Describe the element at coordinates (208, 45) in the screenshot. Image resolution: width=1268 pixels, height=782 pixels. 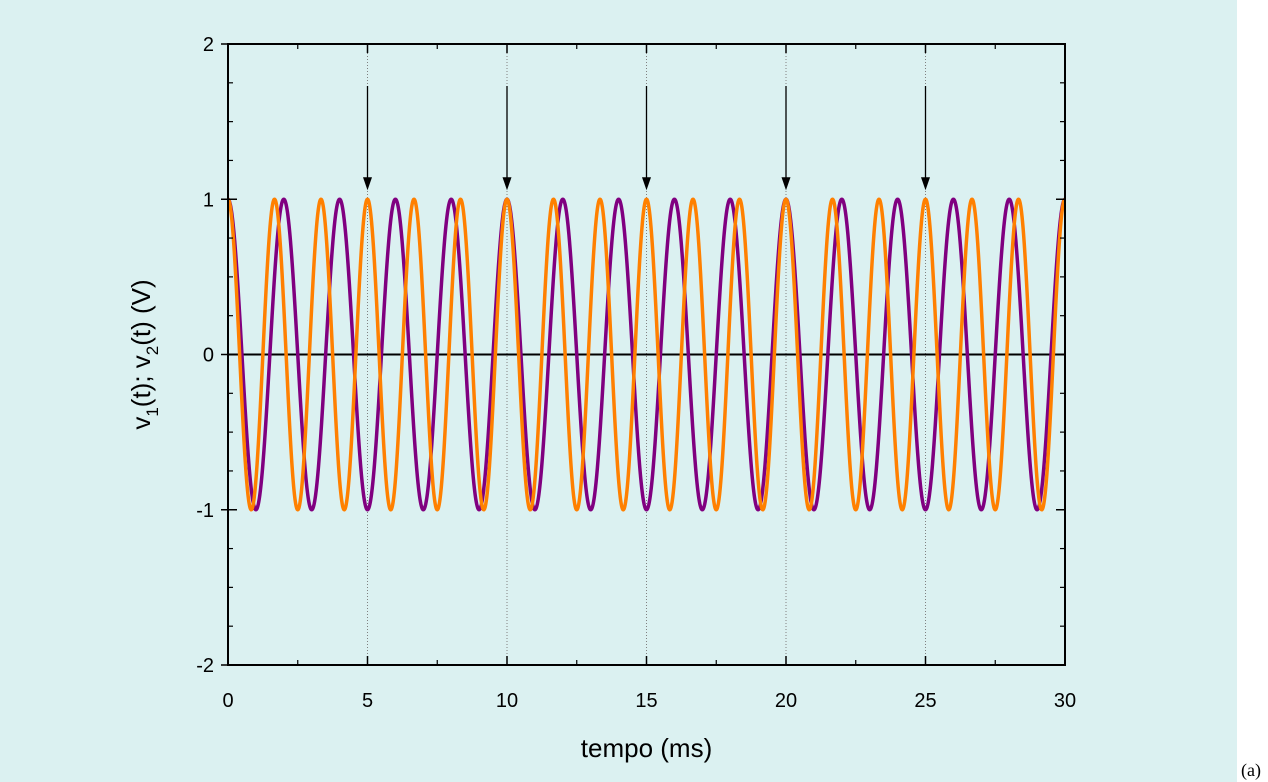
I see `y-tick-label: 2` at that location.